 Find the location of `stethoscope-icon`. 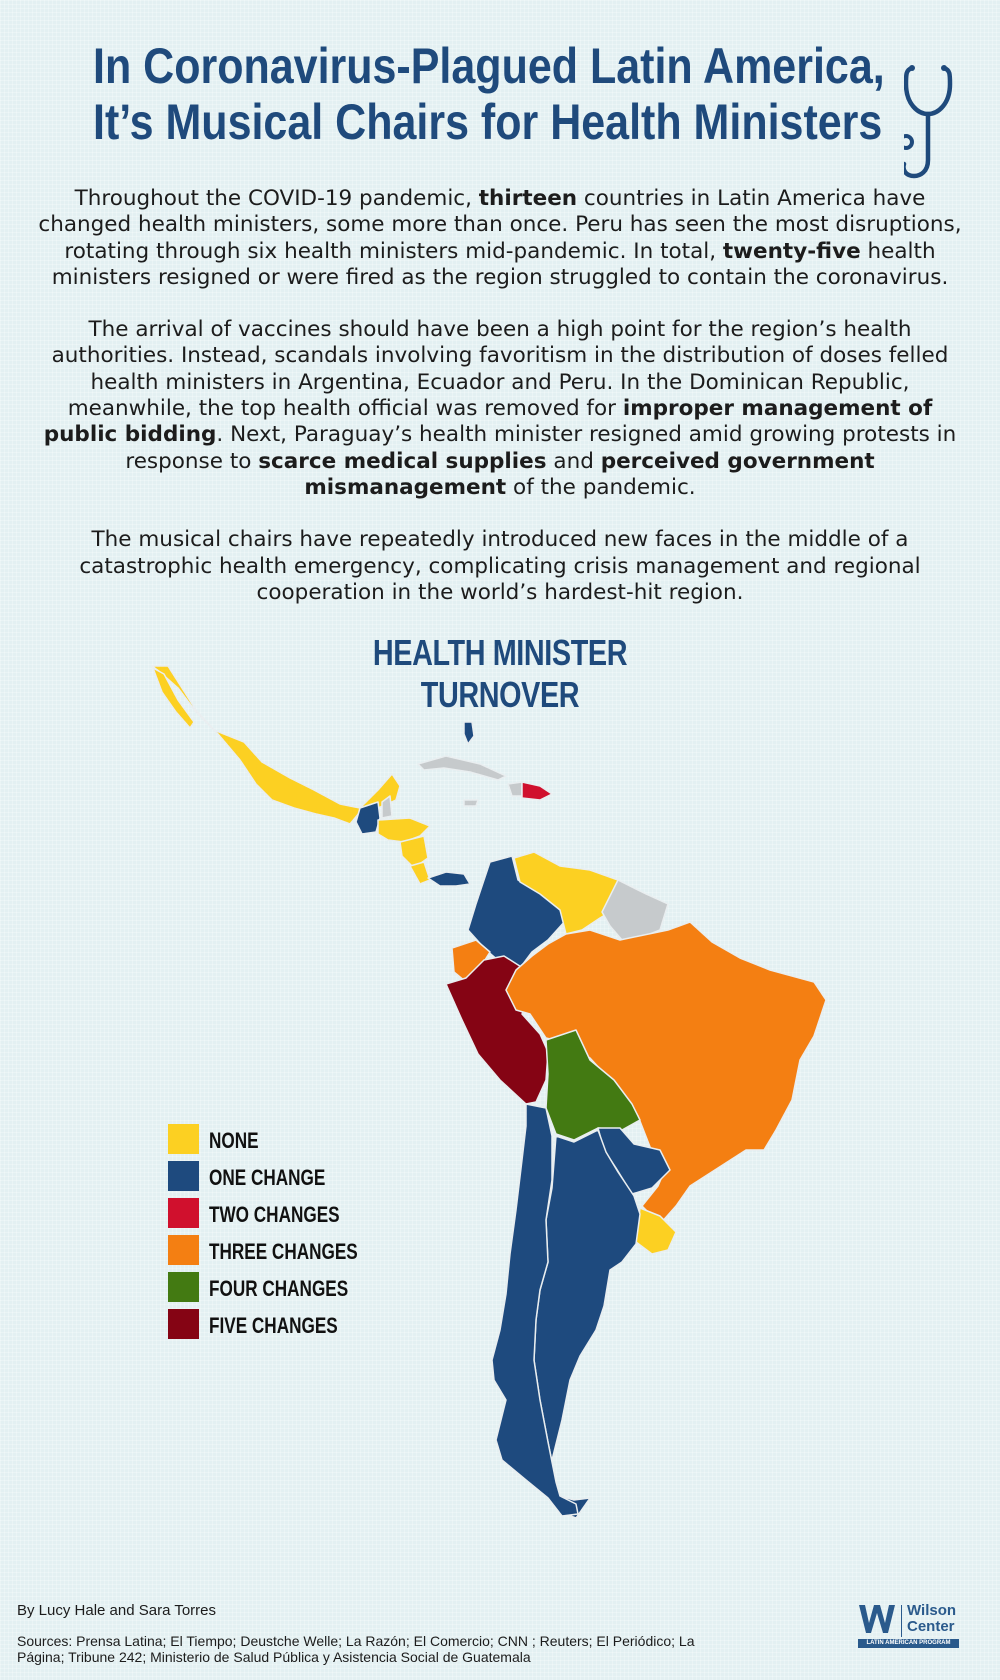

stethoscope-icon is located at coordinates (928, 122).